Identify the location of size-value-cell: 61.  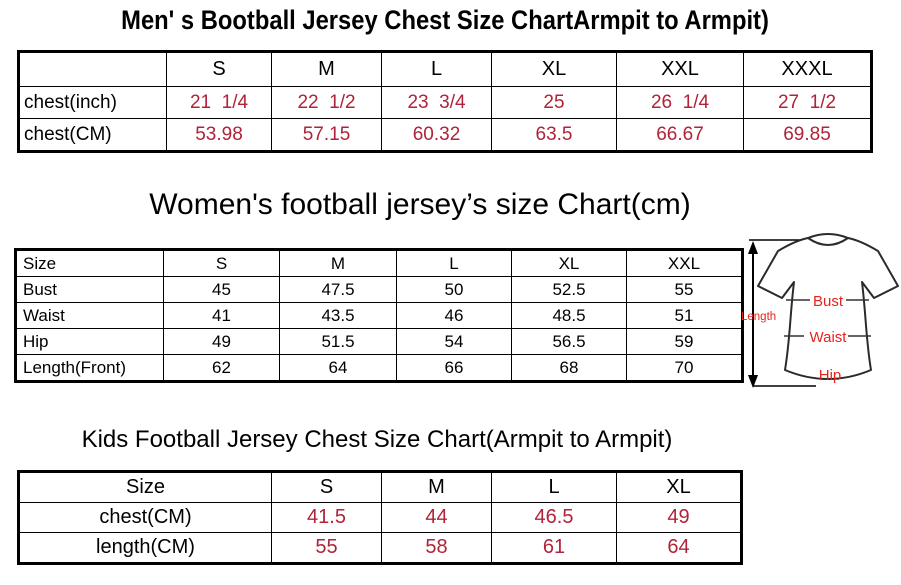
(554, 548).